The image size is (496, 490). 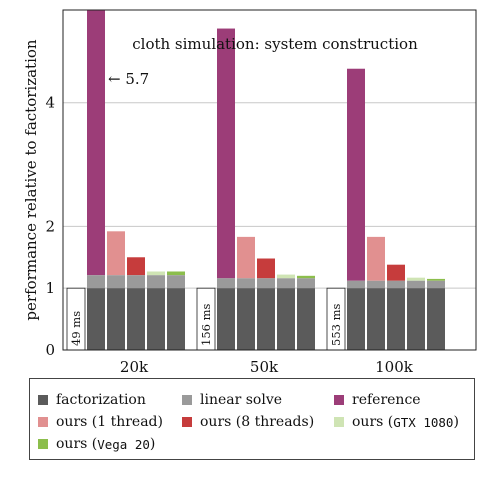 I want to click on factorization-time-label: 156 ms, so click(x=206, y=324).